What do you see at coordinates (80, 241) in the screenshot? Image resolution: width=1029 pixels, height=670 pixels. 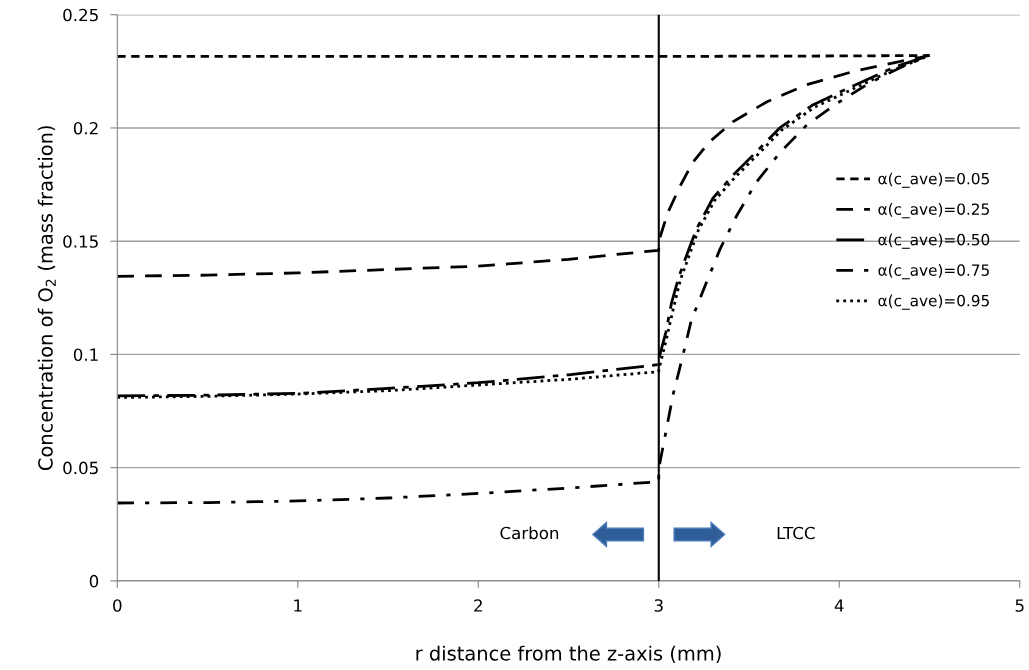 I see `y-tick-label: 0.15` at bounding box center [80, 241].